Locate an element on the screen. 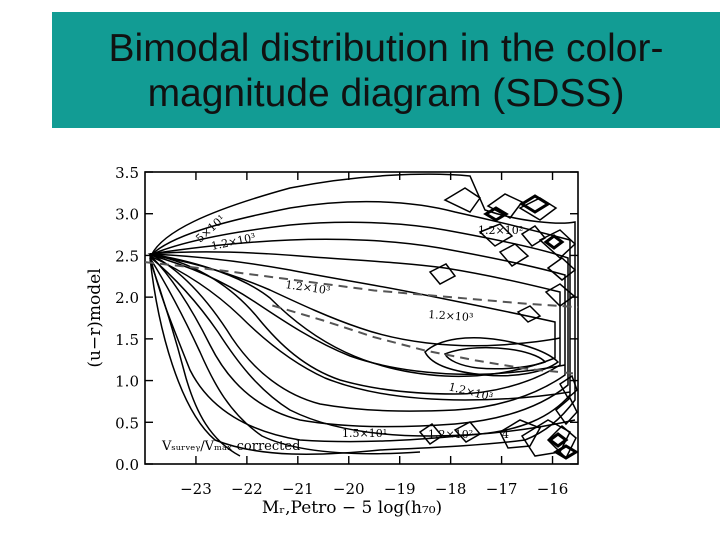  annotation-vsurvey-vmax: Vₛᵤᵣᵥₑᵧ/Vₘₐₓ corrected is located at coordinates (230, 446).